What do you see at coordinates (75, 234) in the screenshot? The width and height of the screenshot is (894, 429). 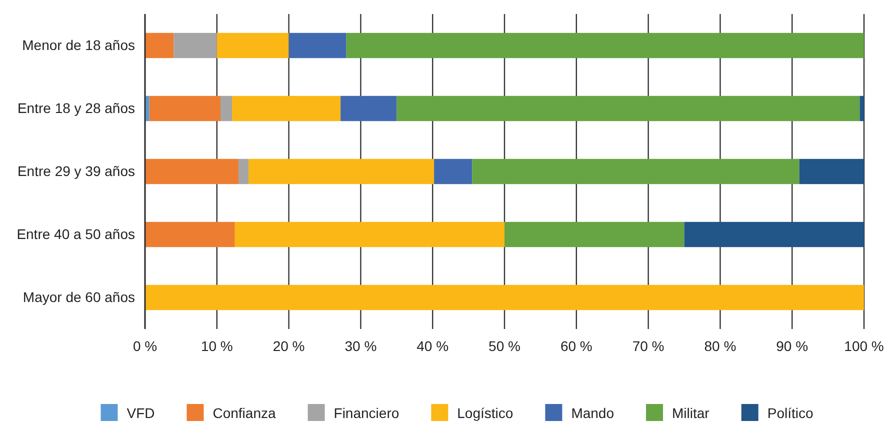 I see `y-tick-label: Entre 40 a 50 años` at bounding box center [75, 234].